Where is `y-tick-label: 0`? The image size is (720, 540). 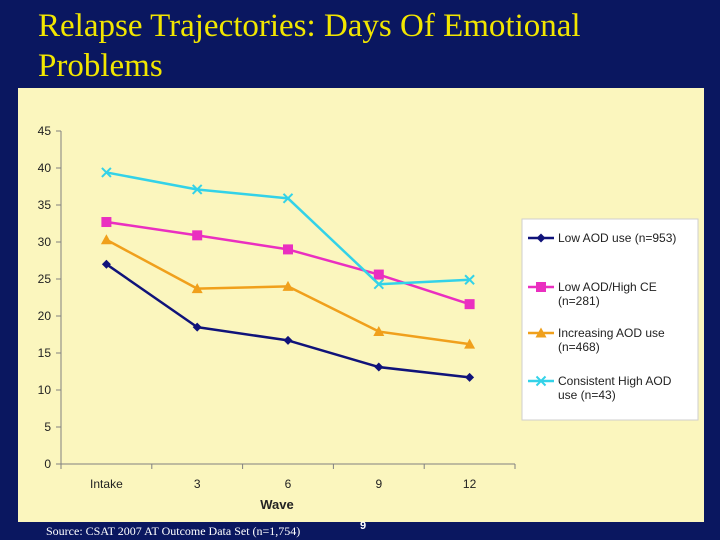 y-tick-label: 0 is located at coordinates (47, 464).